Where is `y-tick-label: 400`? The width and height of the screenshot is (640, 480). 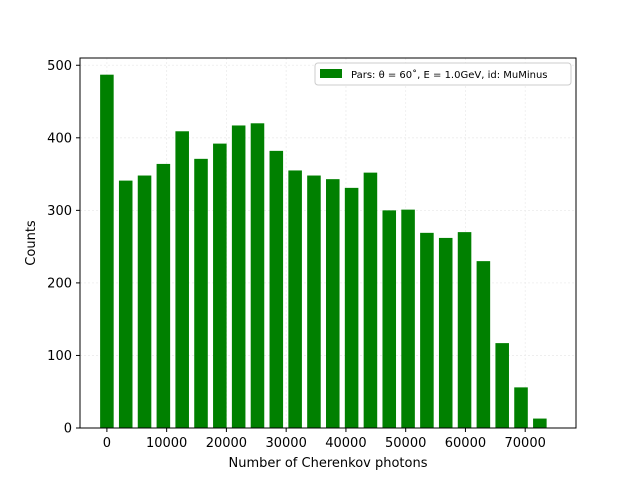
y-tick-label: 400 is located at coordinates (59, 138).